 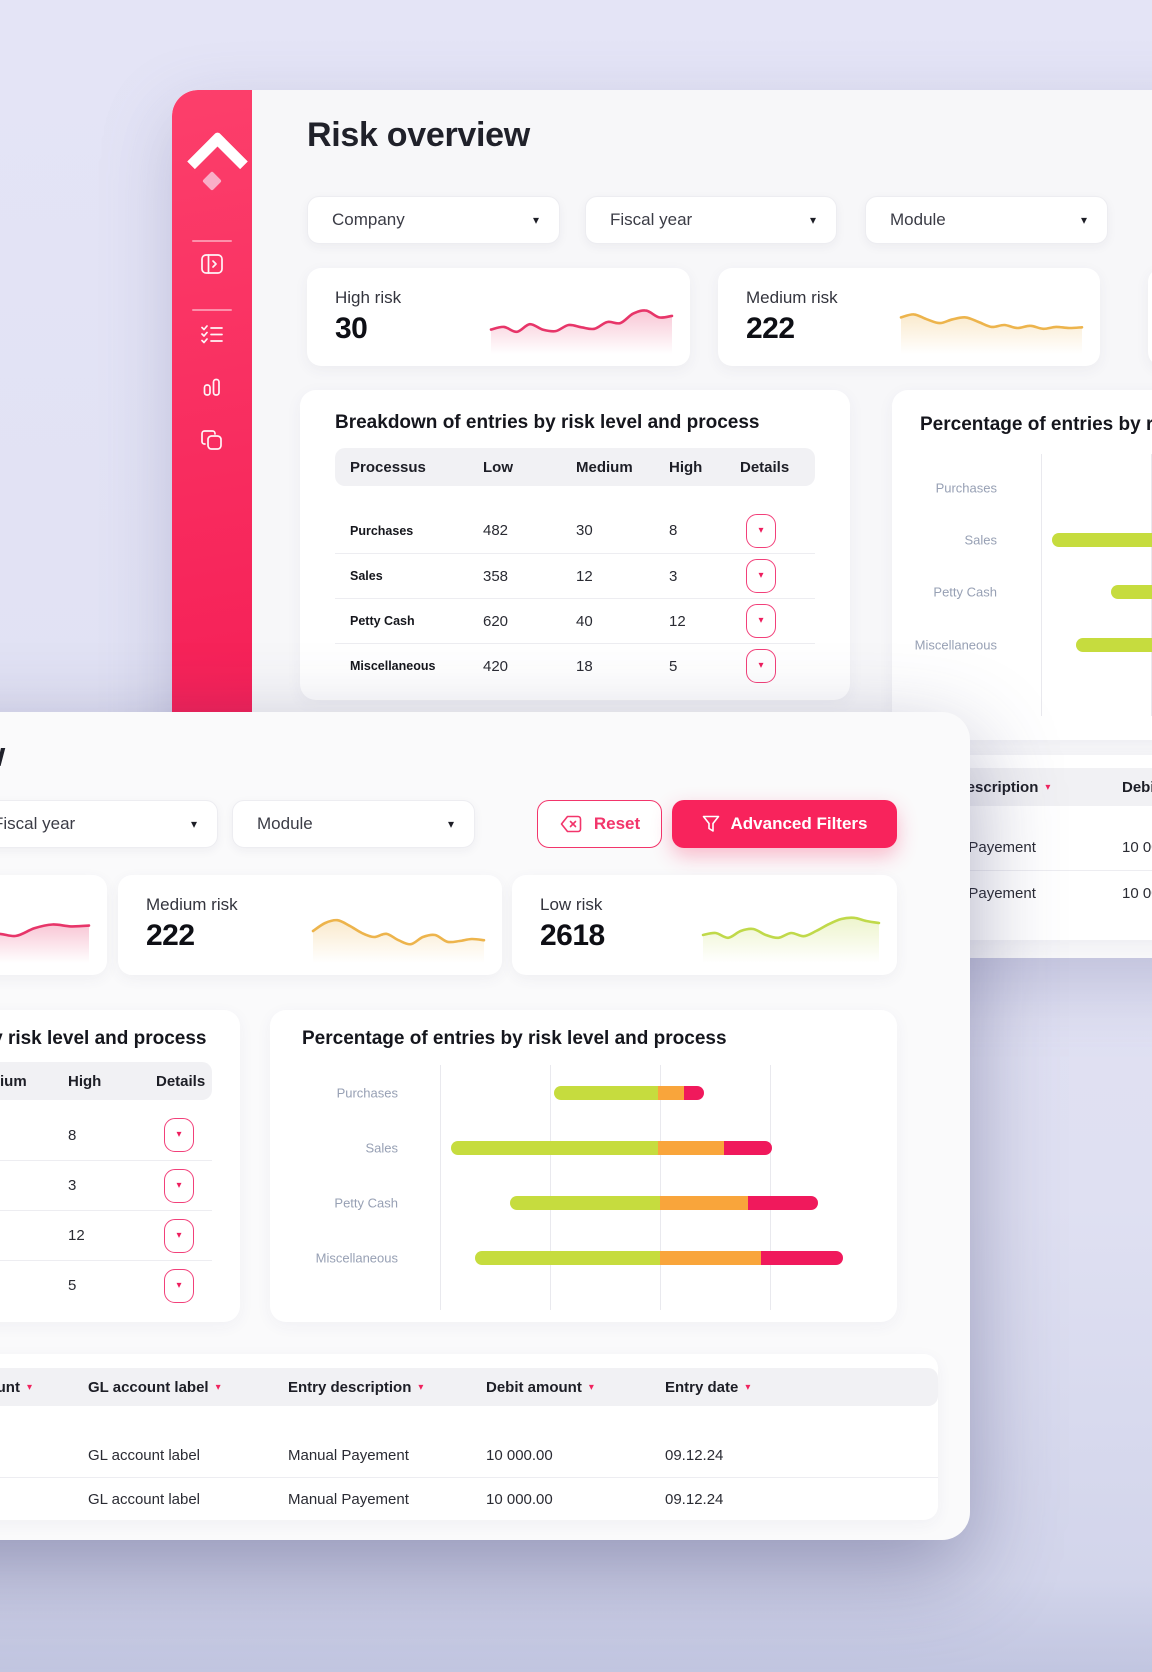 What do you see at coordinates (351, 328) in the screenshot?
I see `risk-card-value: 30` at bounding box center [351, 328].